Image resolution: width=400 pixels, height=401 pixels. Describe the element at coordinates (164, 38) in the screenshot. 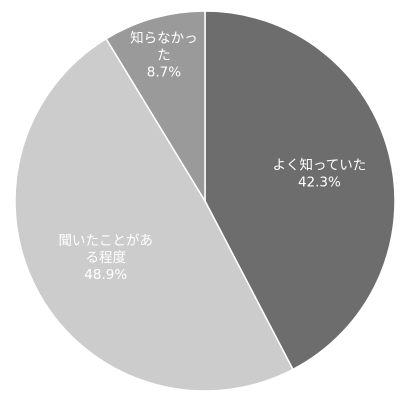

I see `slice-label-line-2-0: 知らなかっ` at that location.